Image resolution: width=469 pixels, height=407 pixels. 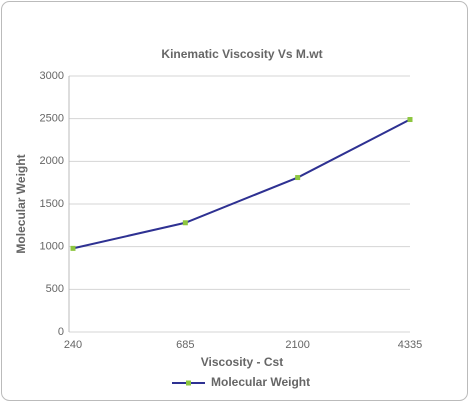 I want to click on y-tick-label: 1500, so click(x=52, y=204).